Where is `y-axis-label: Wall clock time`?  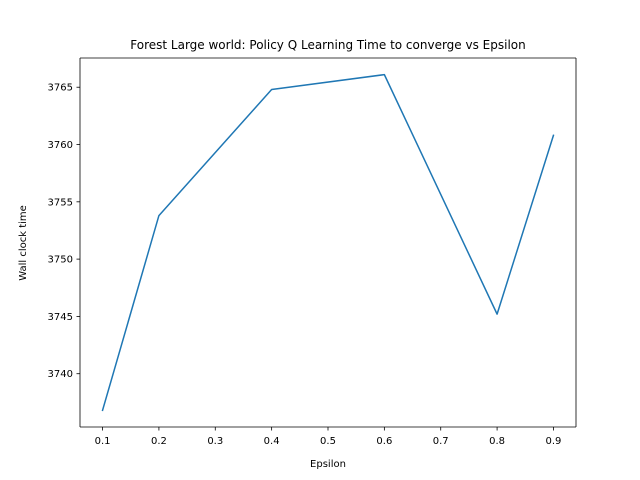 y-axis-label: Wall clock time is located at coordinates (23, 243).